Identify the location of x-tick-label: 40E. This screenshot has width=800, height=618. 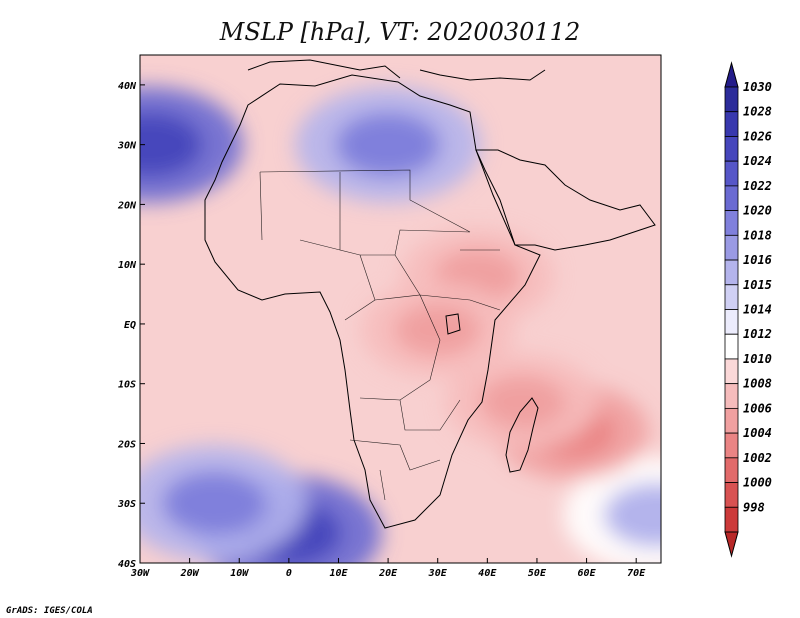
(487, 573).